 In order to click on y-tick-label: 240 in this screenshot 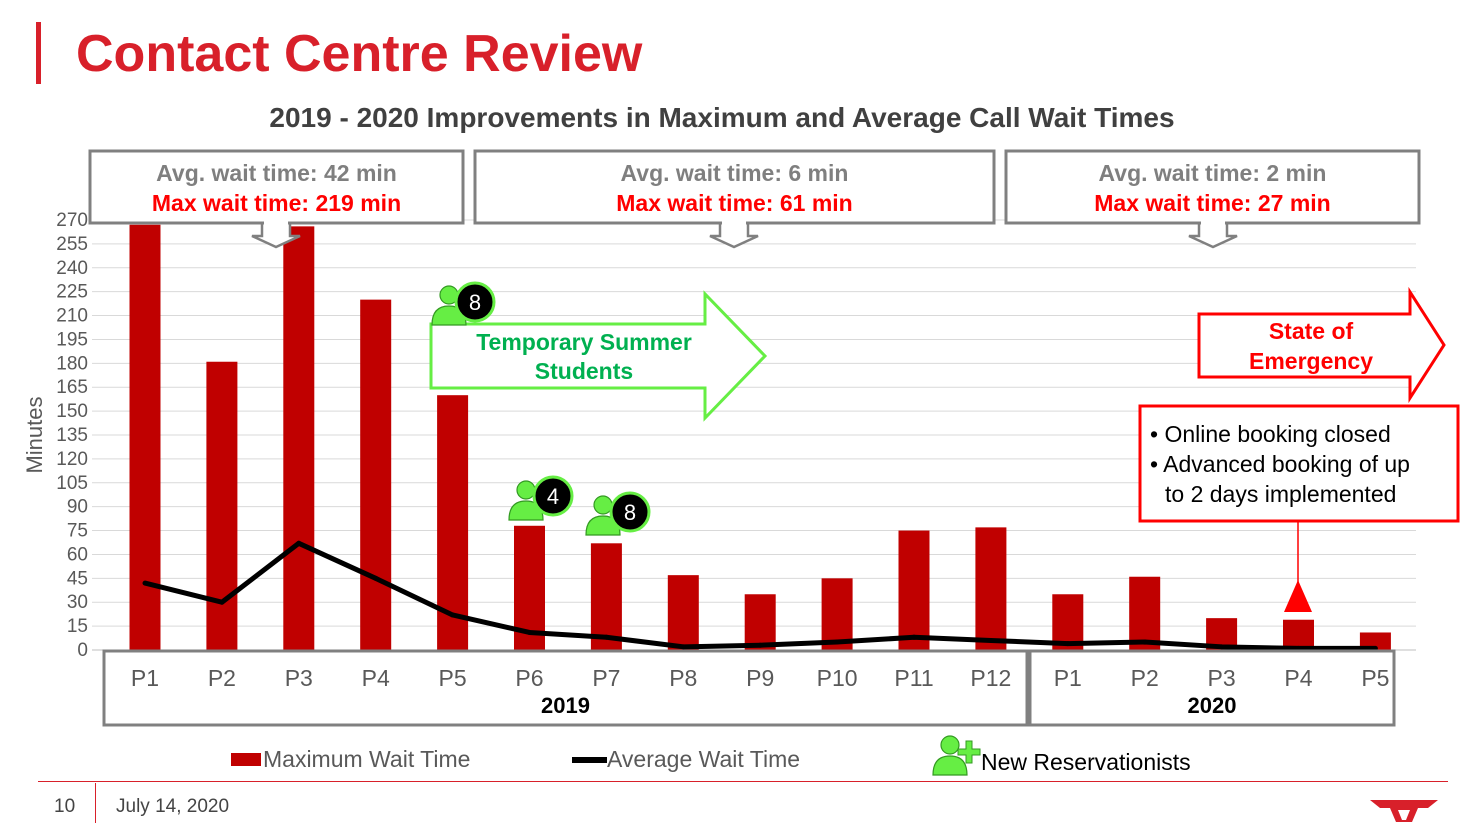, I will do `click(72, 268)`.